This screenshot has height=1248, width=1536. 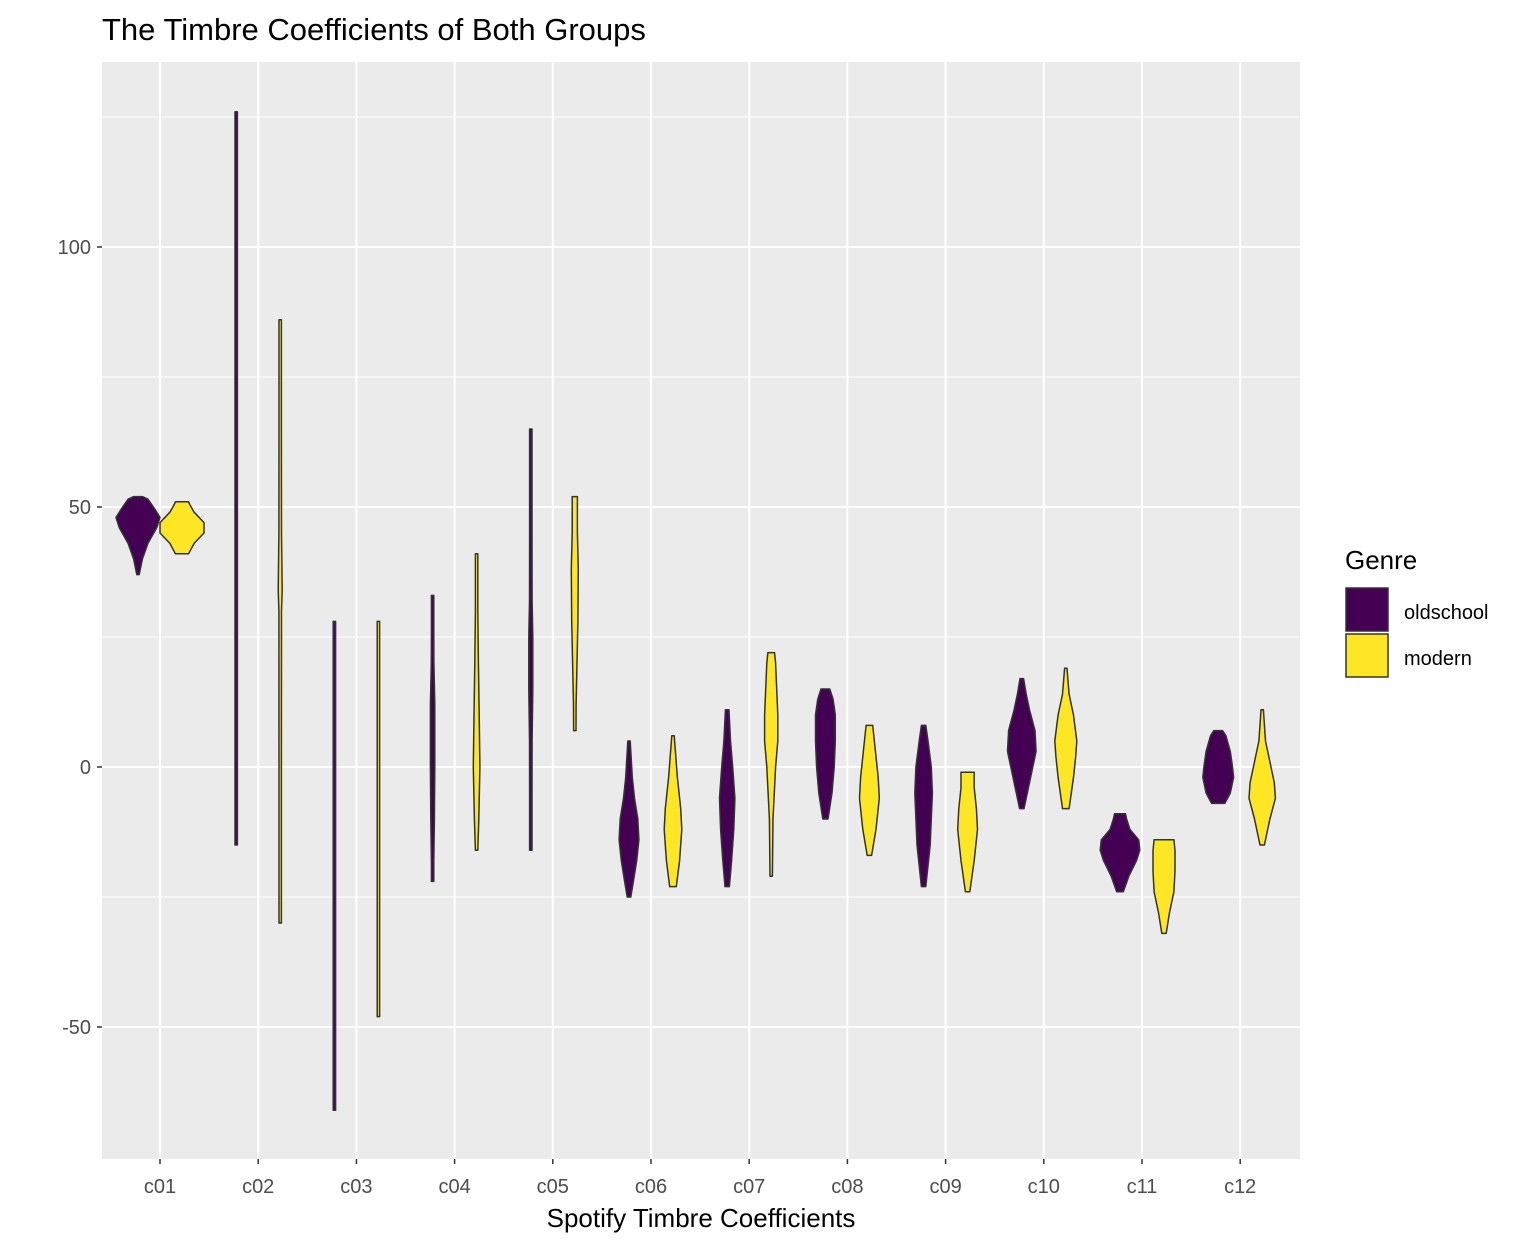 I want to click on violin-modern-c06, so click(x=673, y=811).